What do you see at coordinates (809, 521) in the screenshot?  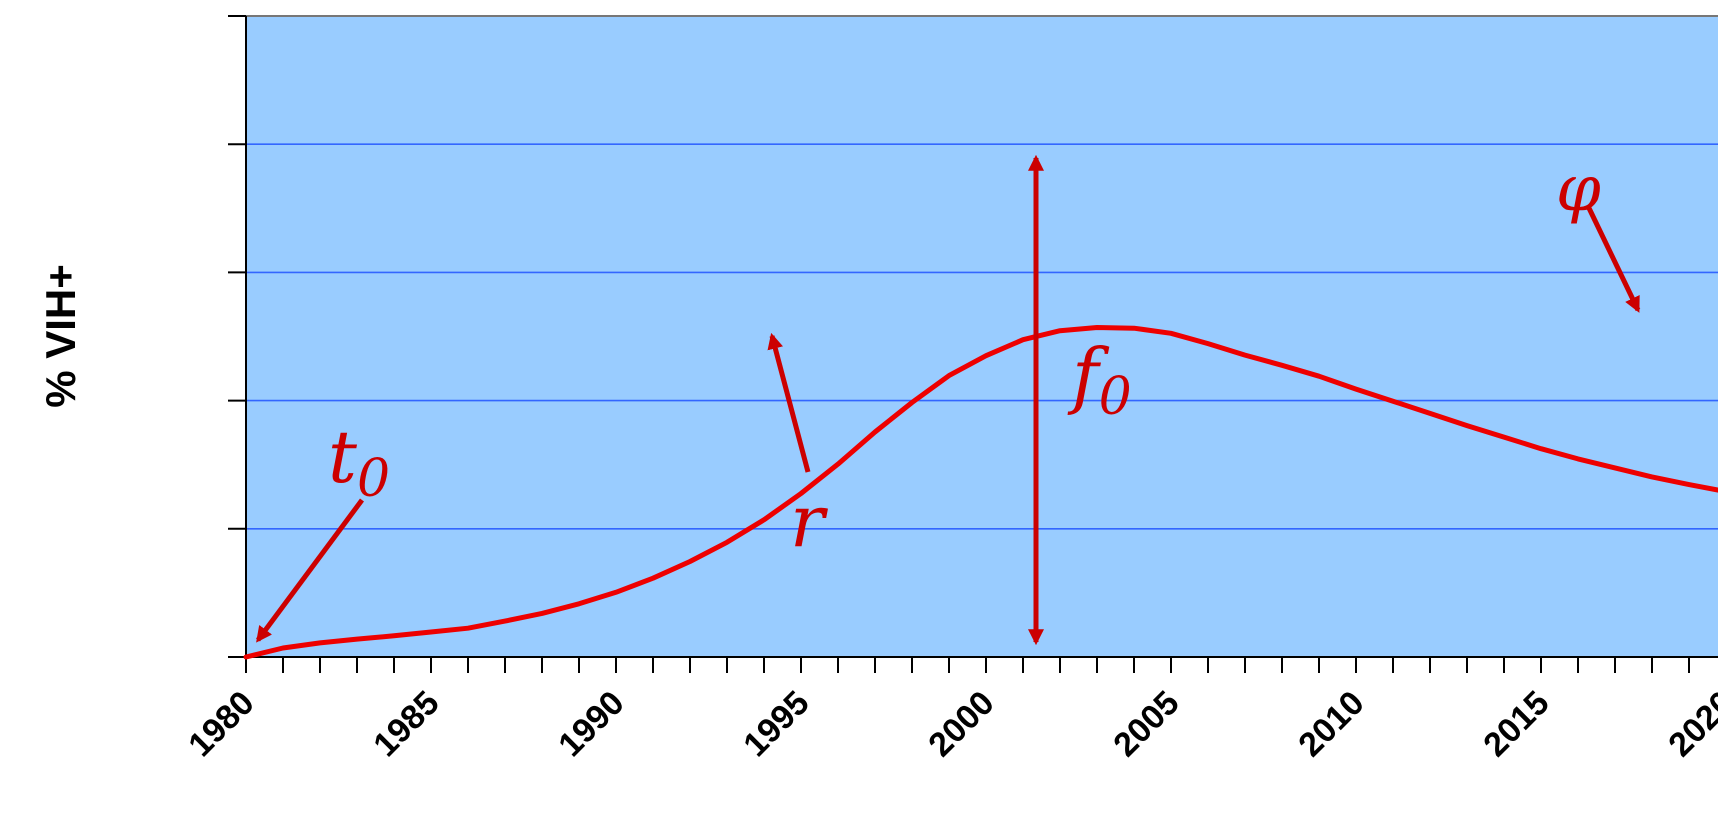 I see `r-annotation: r` at bounding box center [809, 521].